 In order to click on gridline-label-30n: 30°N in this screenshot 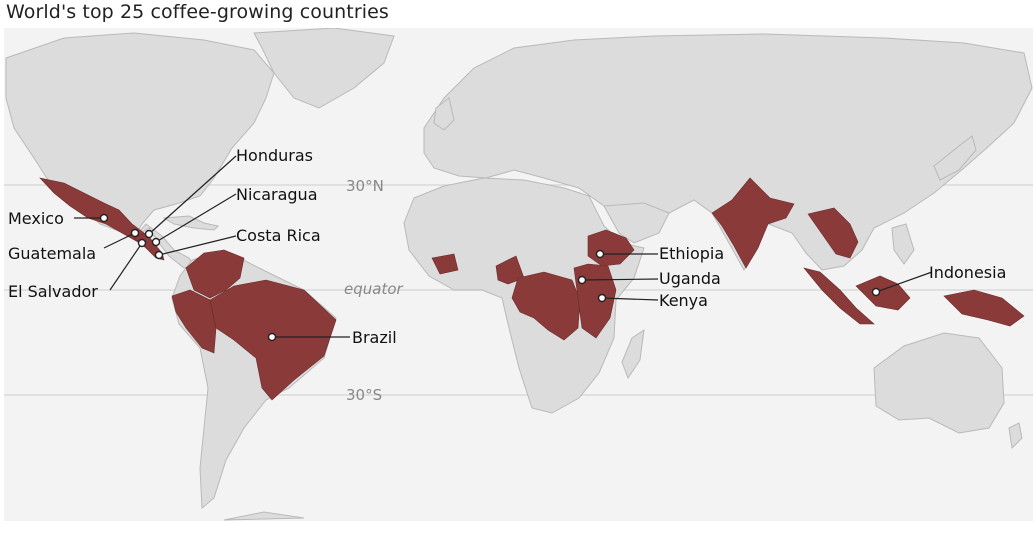, I will do `click(365, 186)`.